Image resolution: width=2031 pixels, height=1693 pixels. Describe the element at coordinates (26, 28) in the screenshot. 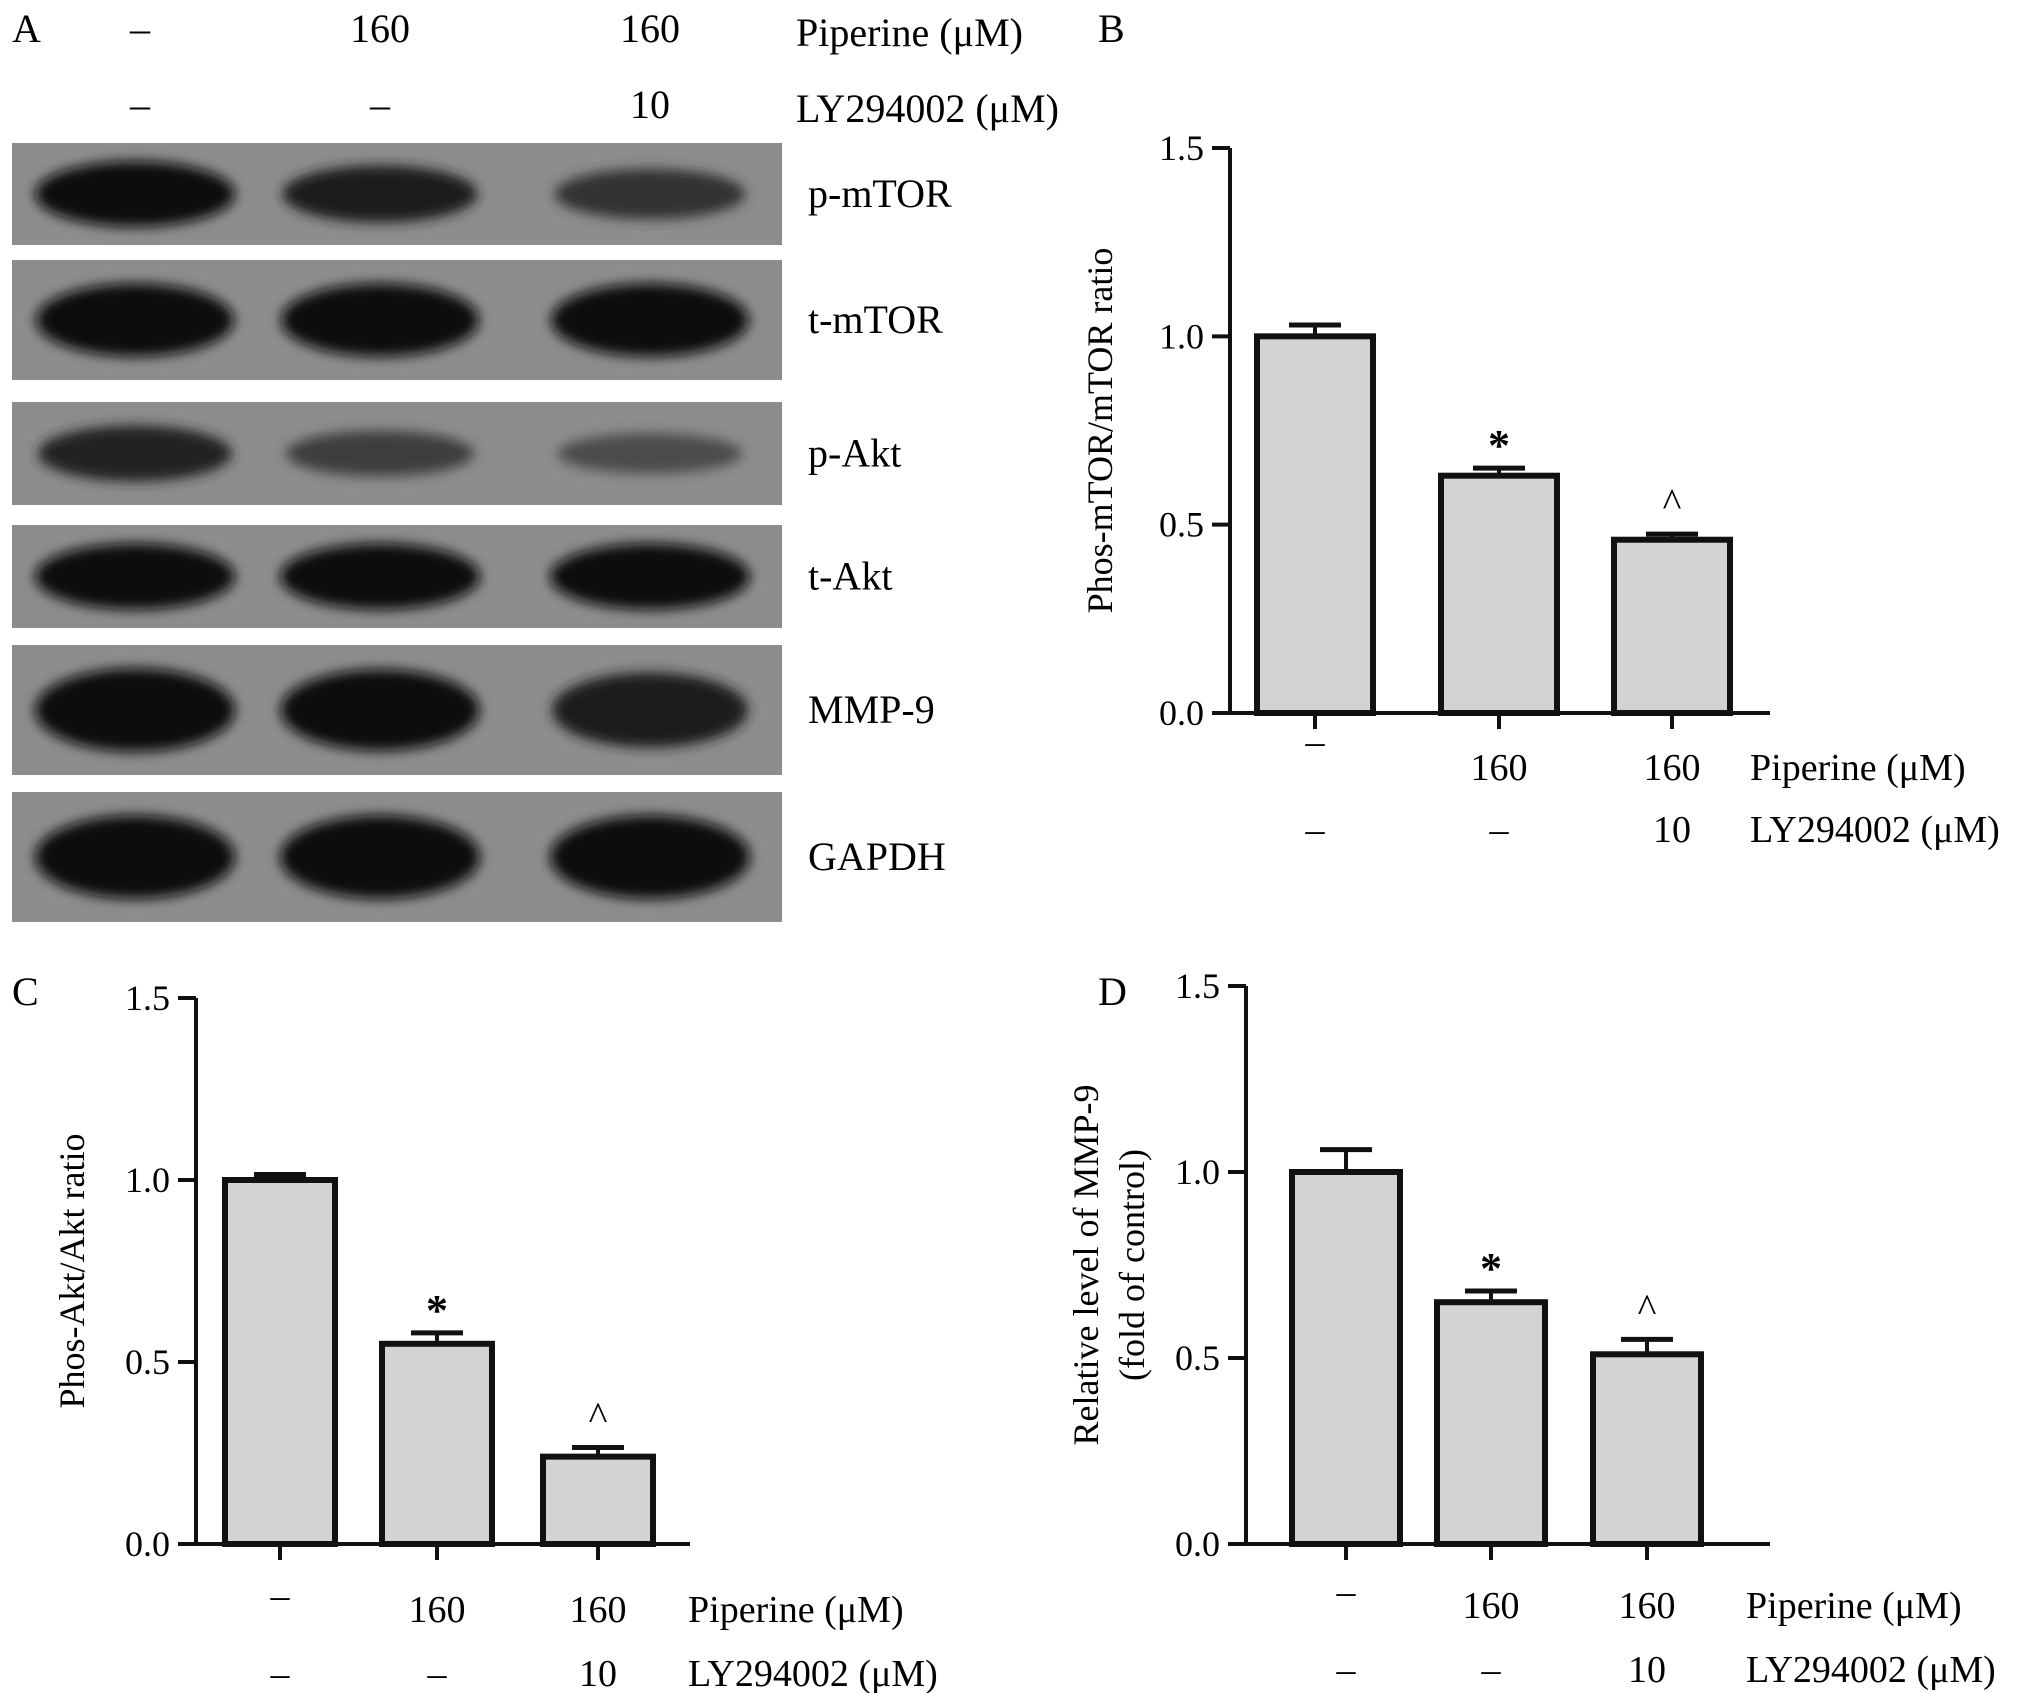

I see `panel-letter-a: A` at that location.